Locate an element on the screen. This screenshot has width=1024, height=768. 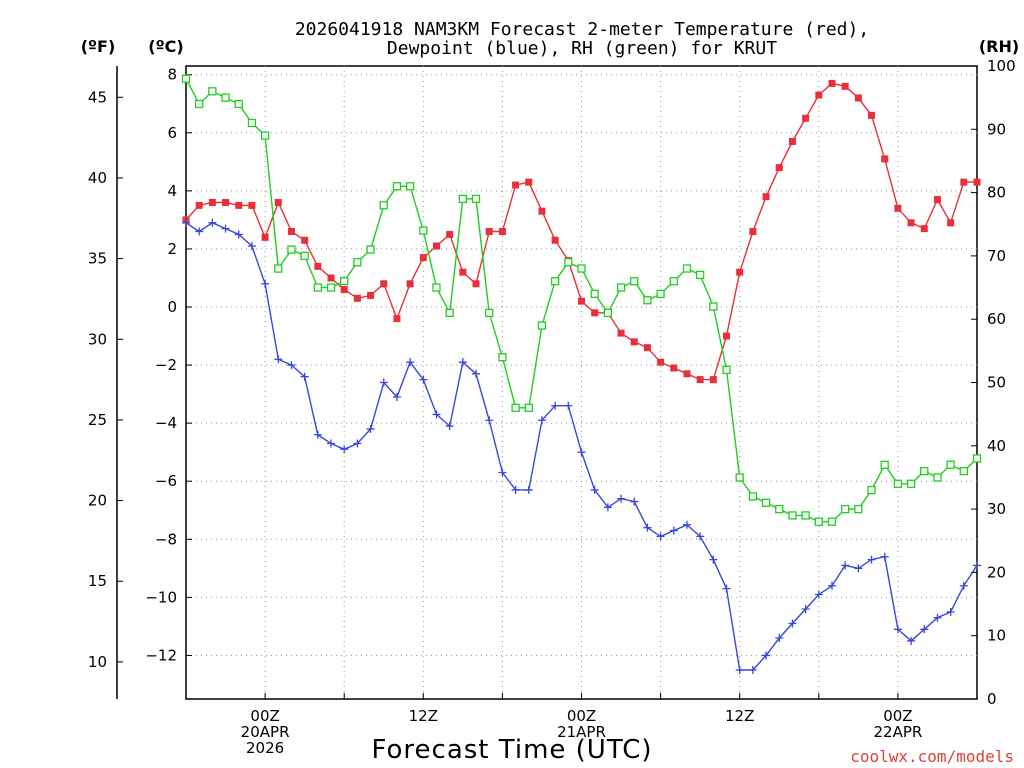
rh-tick-label: 0 is located at coordinates (992, 699).